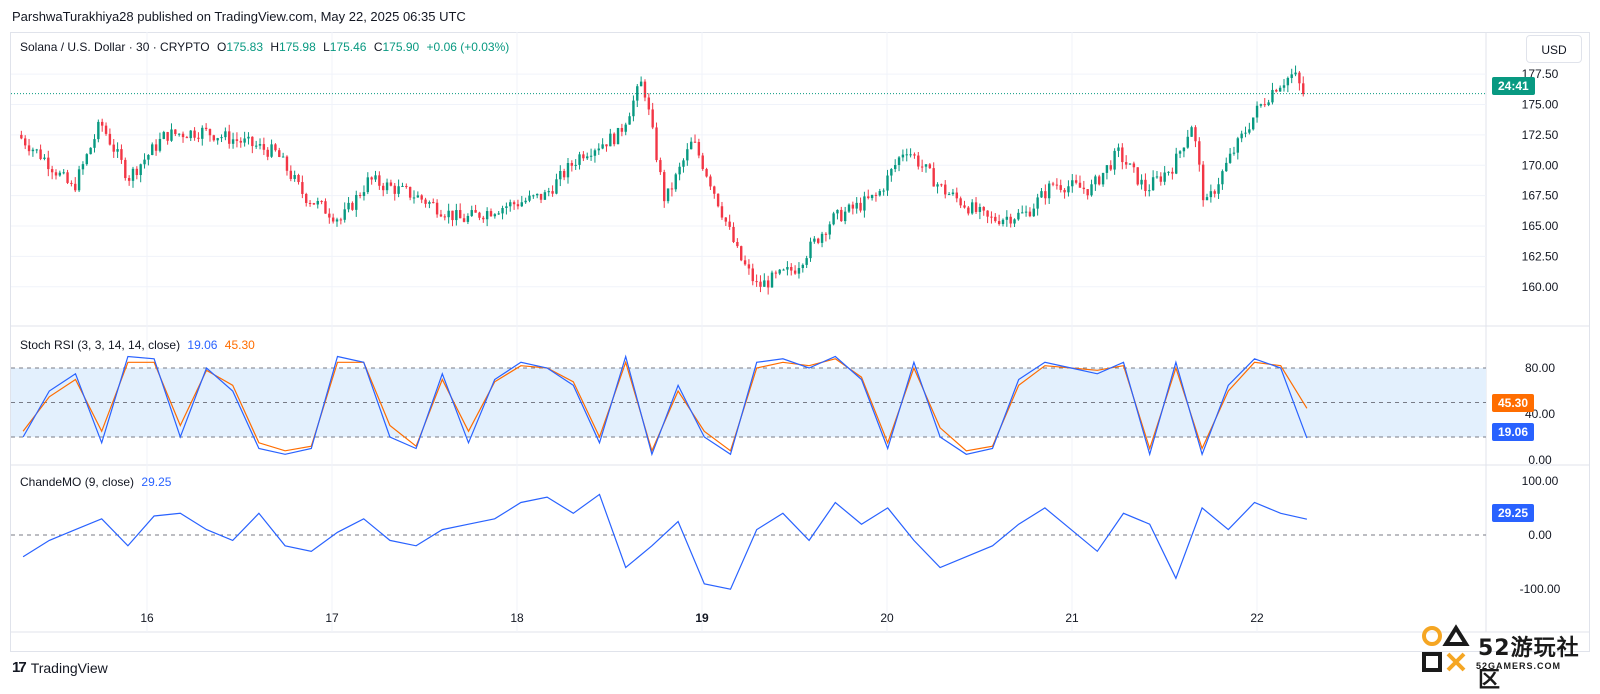 This screenshot has width=1600, height=694. Describe the element at coordinates (60, 668) in the screenshot. I see `footer-brand: 17 TradingView` at that location.